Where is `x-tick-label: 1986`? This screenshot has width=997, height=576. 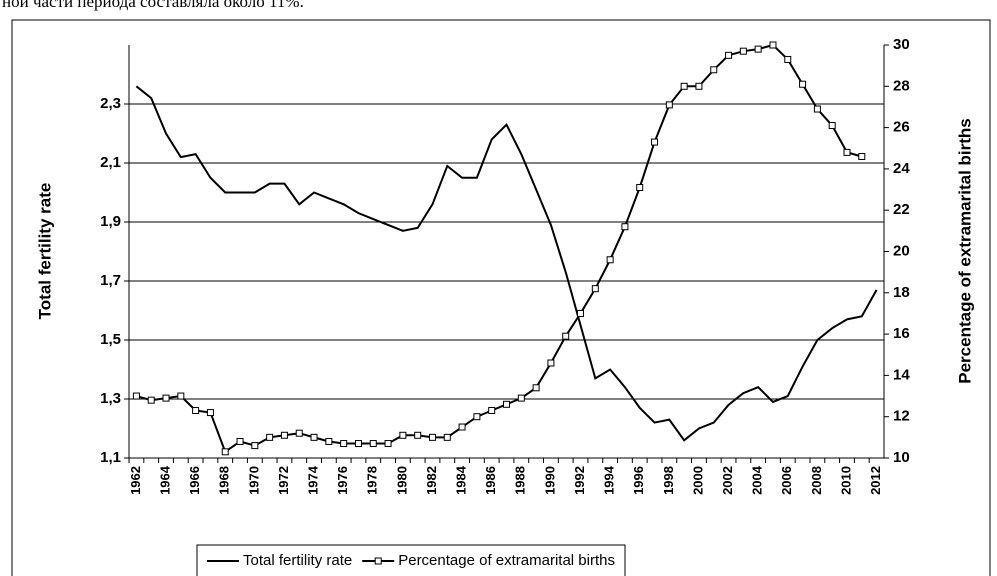
x-tick-label: 1986 is located at coordinates (490, 480).